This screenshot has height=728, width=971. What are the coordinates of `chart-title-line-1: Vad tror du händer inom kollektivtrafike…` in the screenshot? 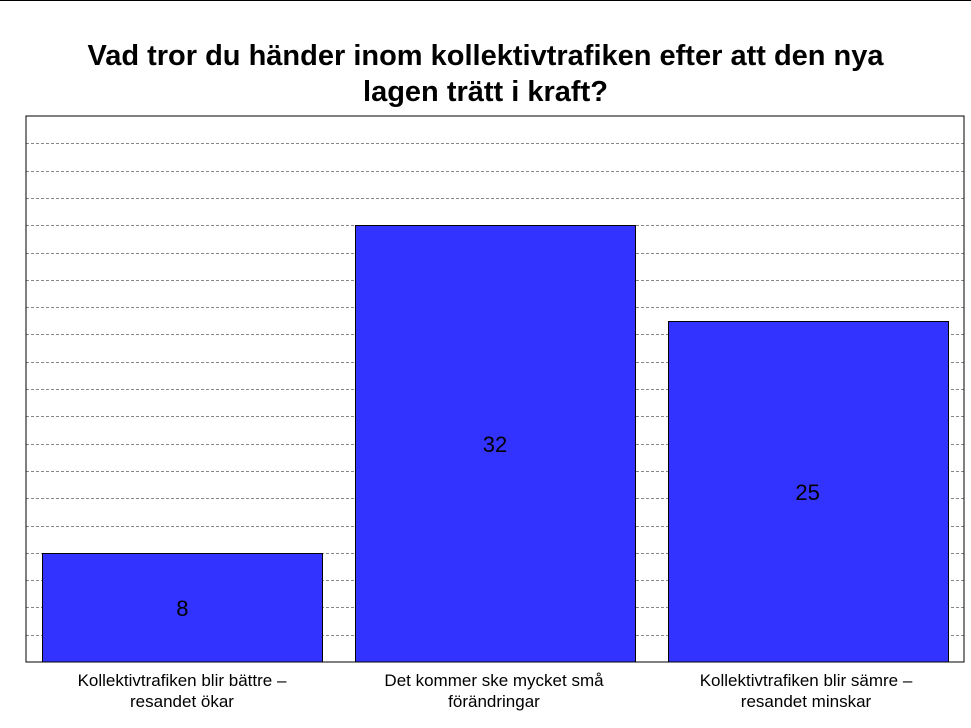 It's located at (485, 56).